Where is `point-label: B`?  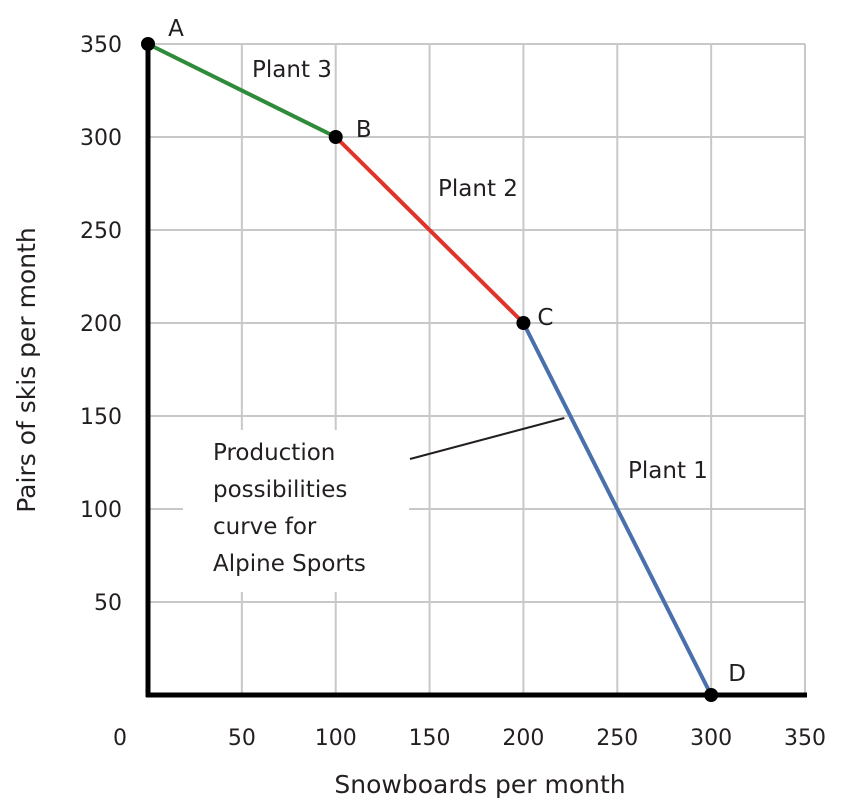
point-label: B is located at coordinates (364, 130).